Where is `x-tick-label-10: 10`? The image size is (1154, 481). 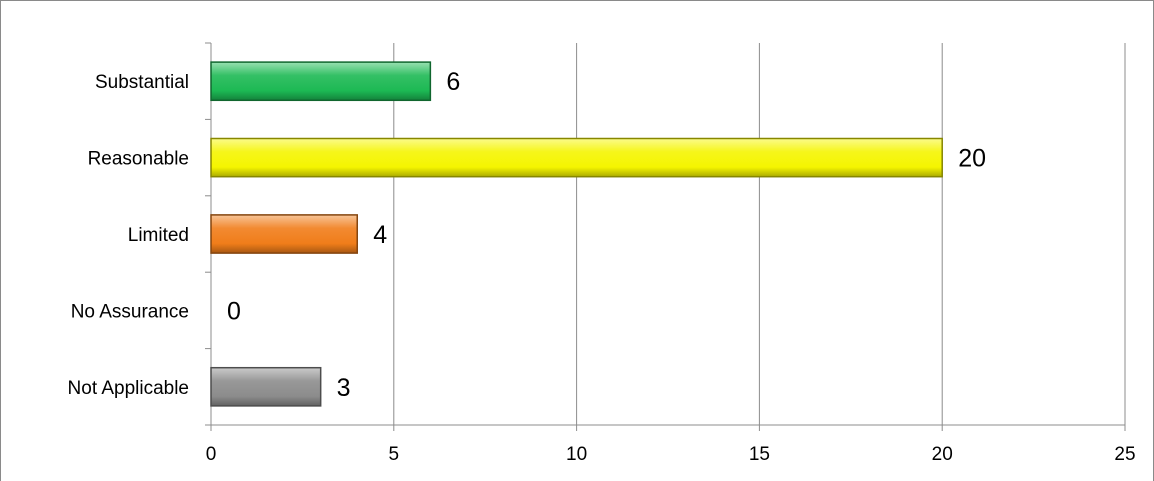 x-tick-label-10: 10 is located at coordinates (576, 454).